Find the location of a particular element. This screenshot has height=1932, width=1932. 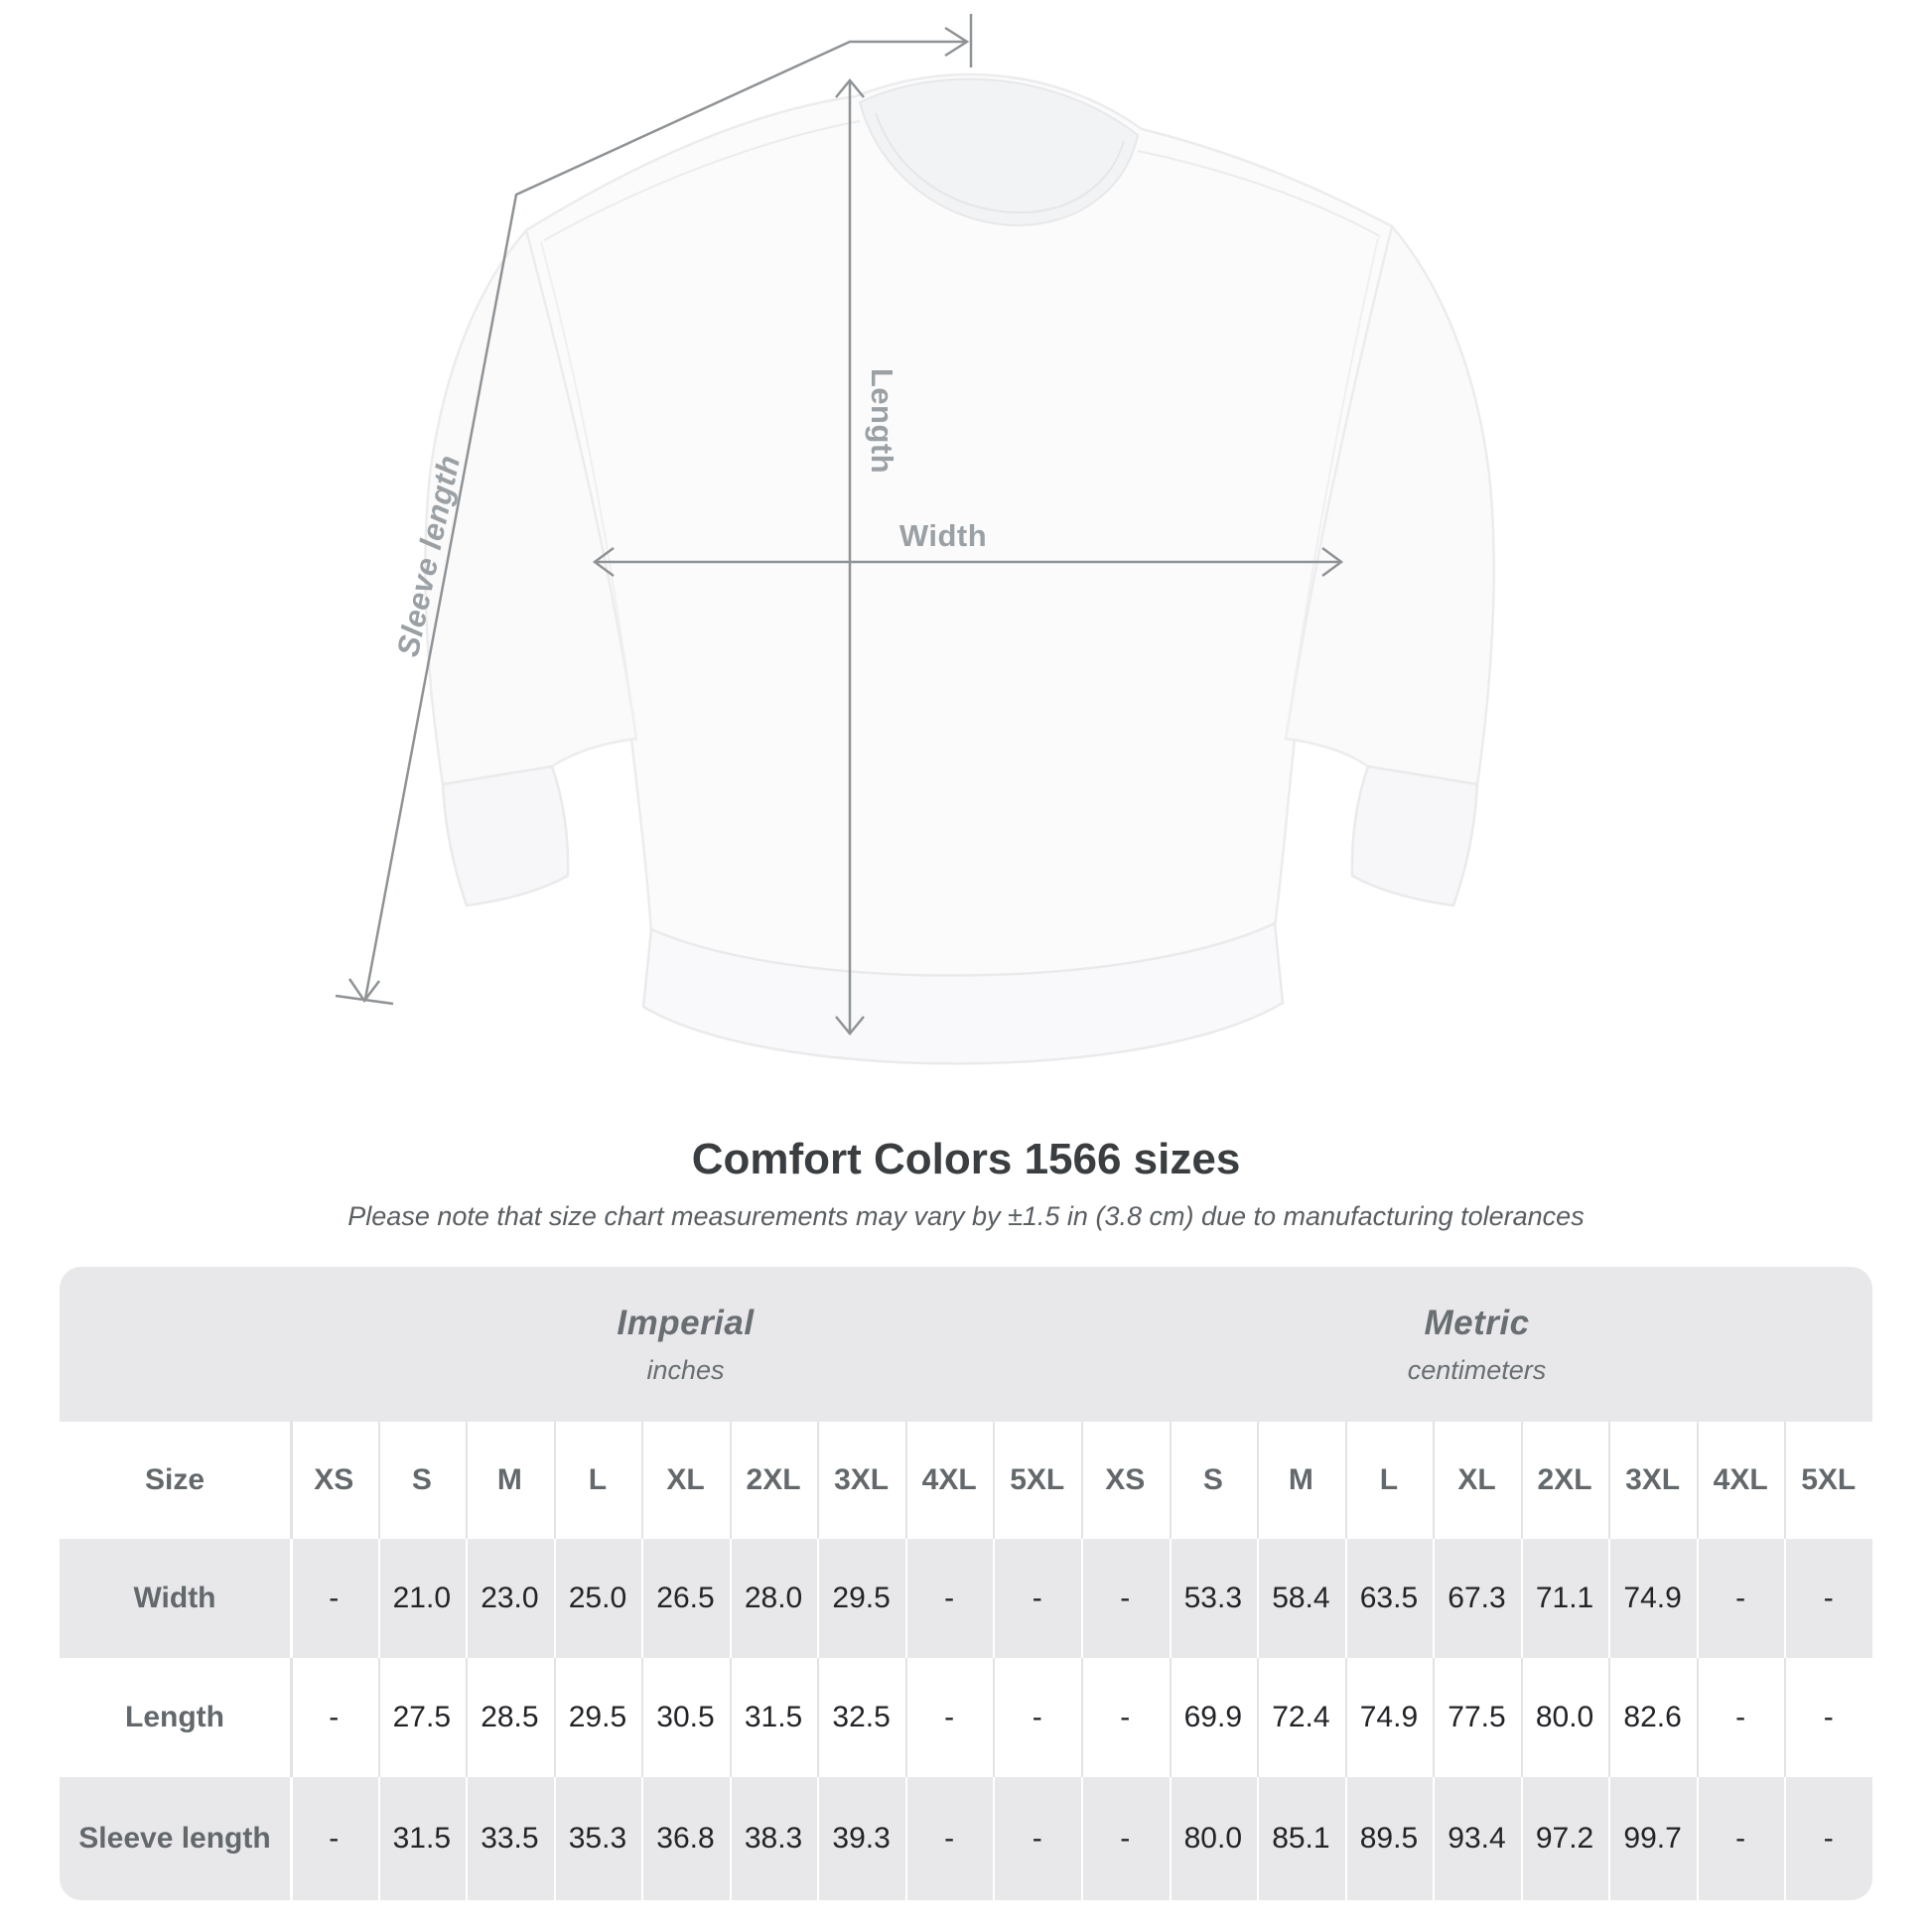

length-arrow is located at coordinates (850, 557).